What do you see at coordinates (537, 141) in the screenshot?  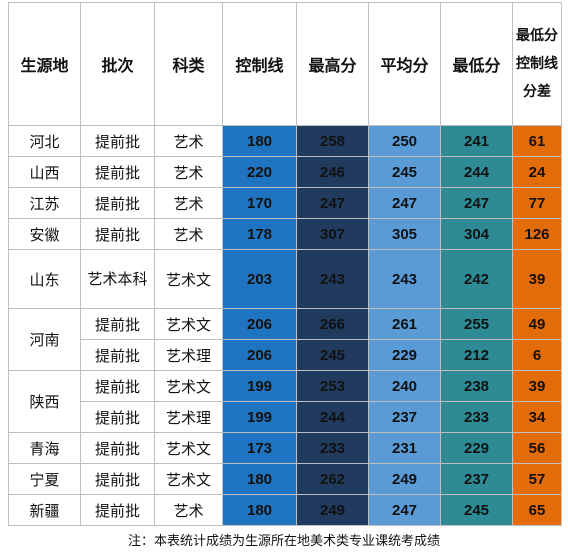 I see `gap-cell: 61` at bounding box center [537, 141].